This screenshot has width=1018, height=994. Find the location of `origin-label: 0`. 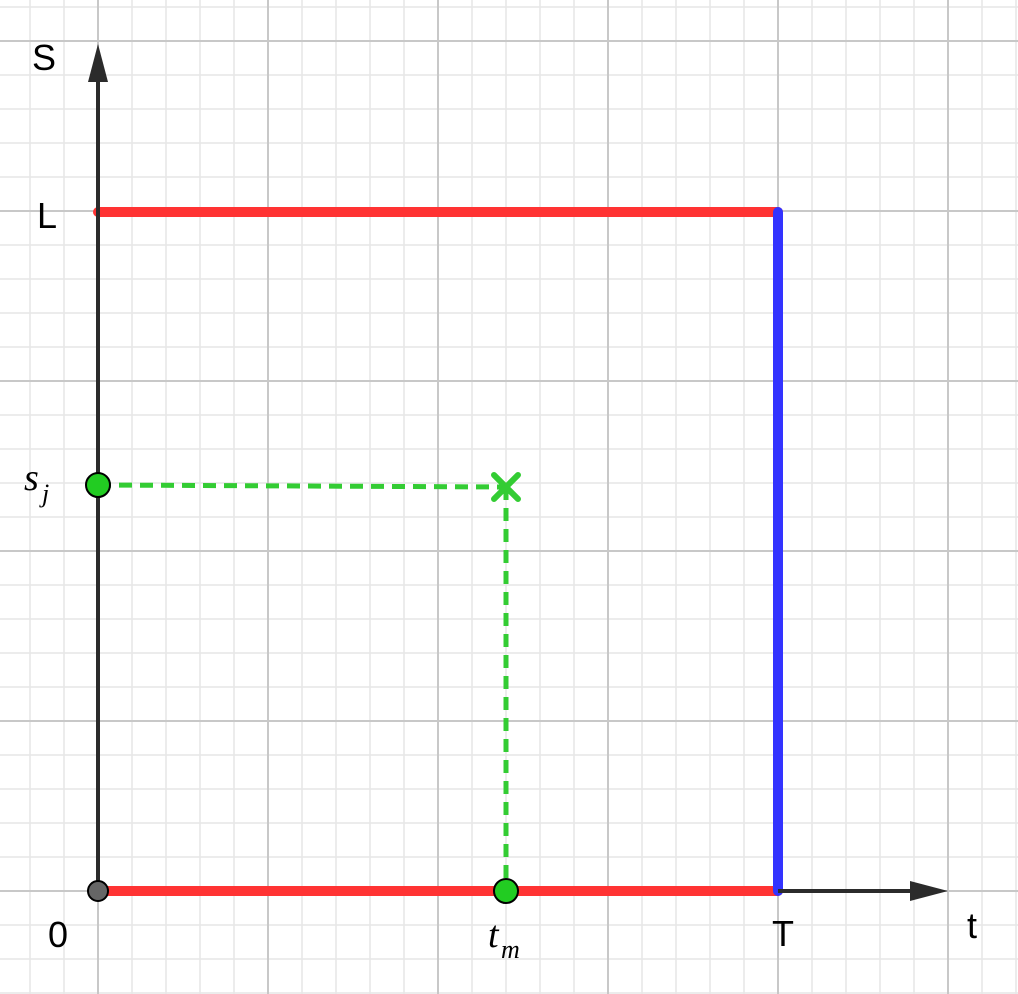

origin-label: 0 is located at coordinates (58, 934).